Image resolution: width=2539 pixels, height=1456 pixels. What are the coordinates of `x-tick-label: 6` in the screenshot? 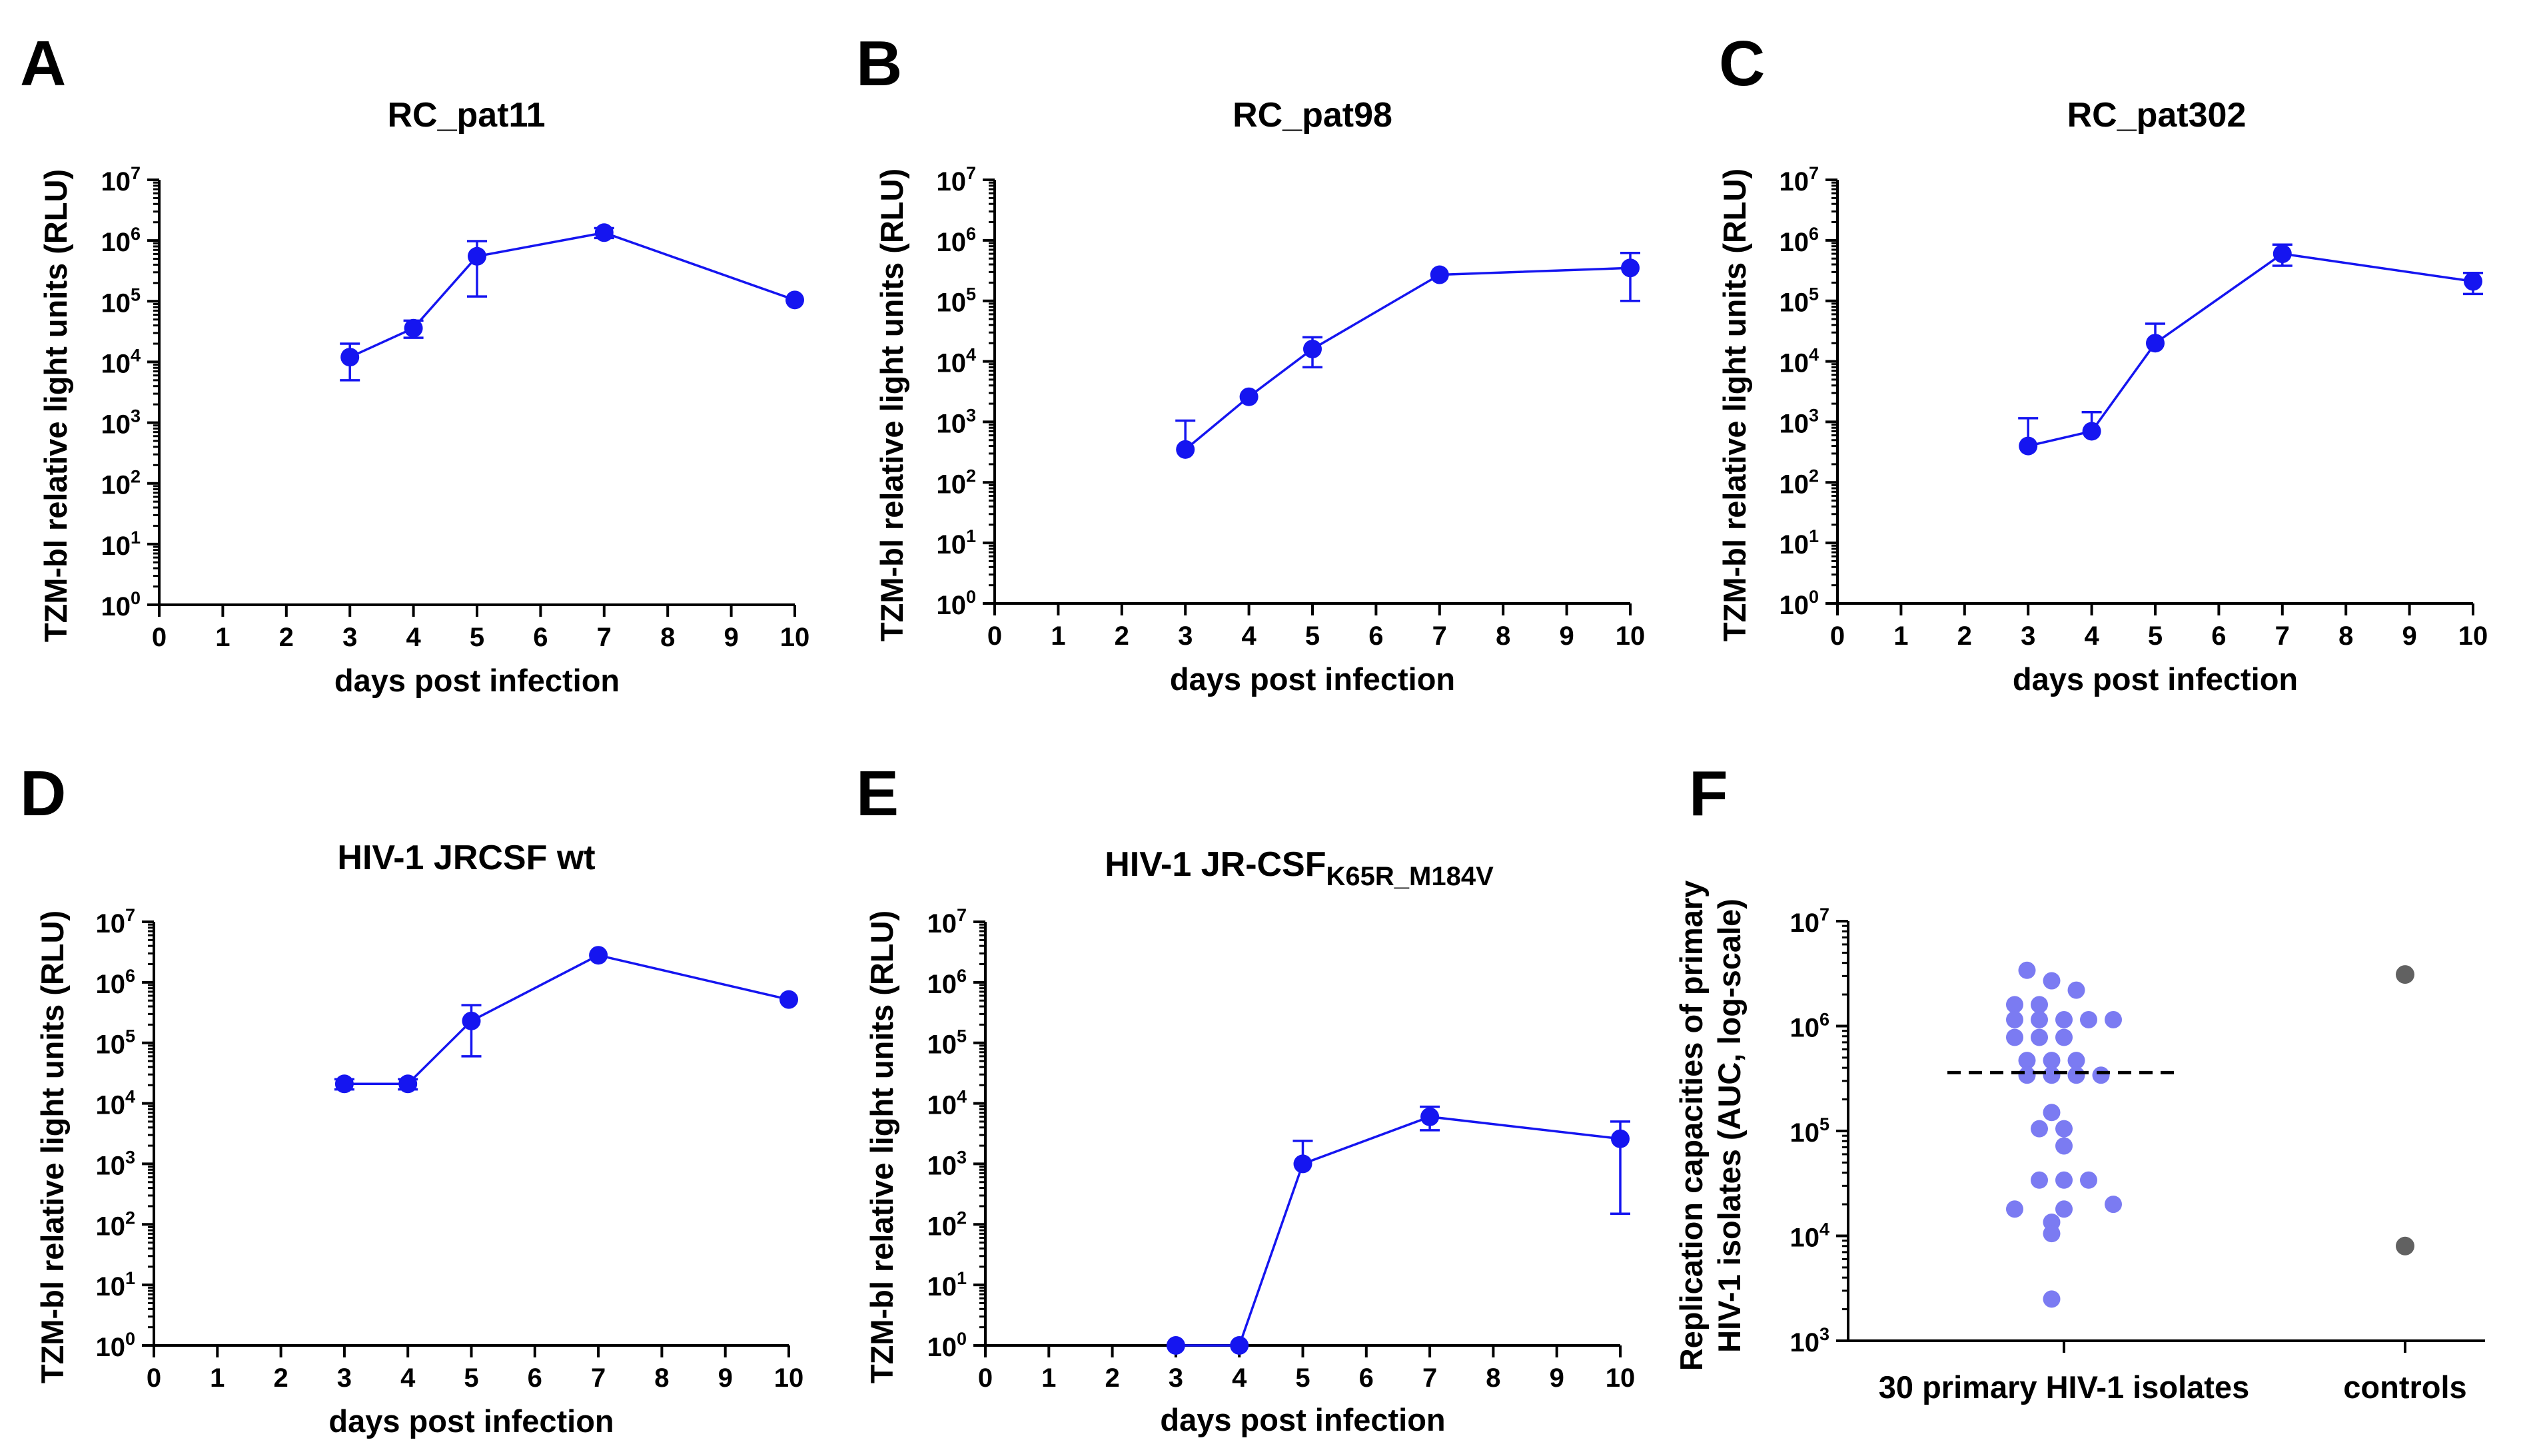 It's located at (1367, 1378).